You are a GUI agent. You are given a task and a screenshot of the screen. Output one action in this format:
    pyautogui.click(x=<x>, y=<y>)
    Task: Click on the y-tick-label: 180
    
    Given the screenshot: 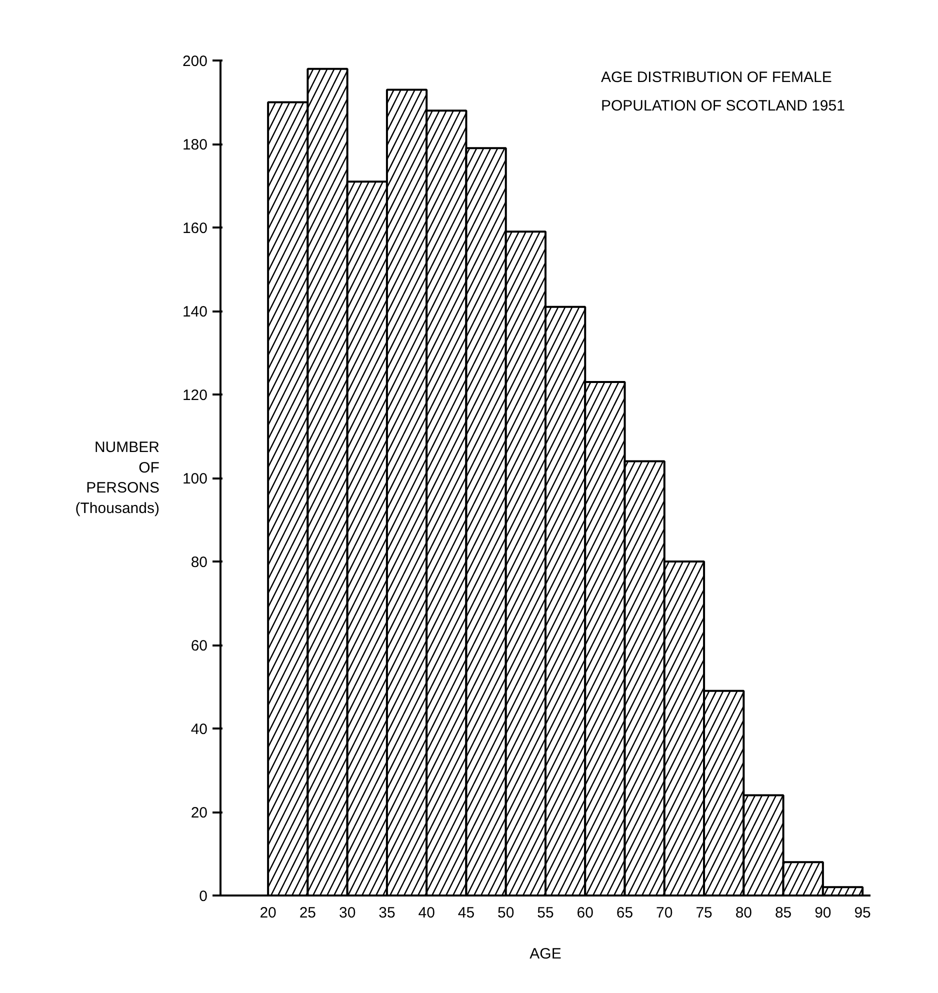 What is the action you would take?
    pyautogui.click(x=195, y=145)
    